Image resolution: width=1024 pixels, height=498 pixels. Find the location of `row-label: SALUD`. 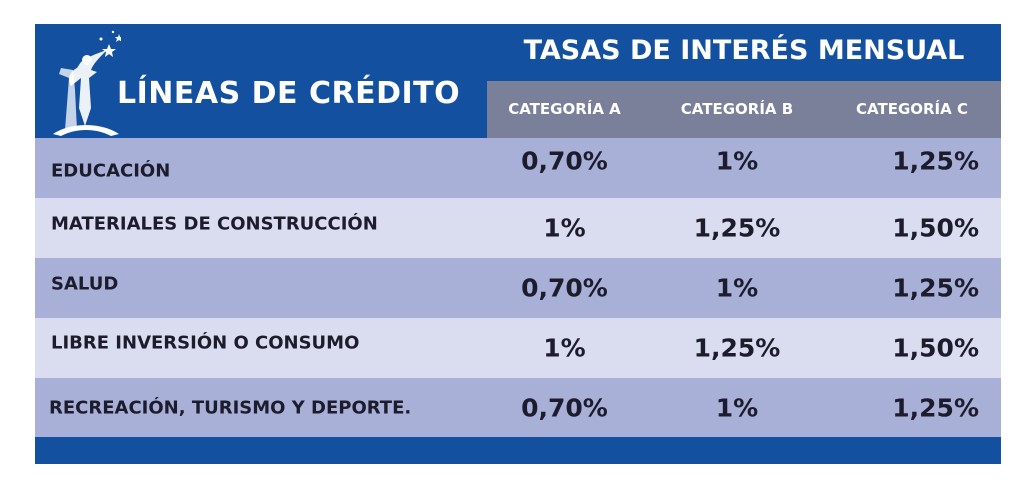

row-label: SALUD is located at coordinates (85, 284).